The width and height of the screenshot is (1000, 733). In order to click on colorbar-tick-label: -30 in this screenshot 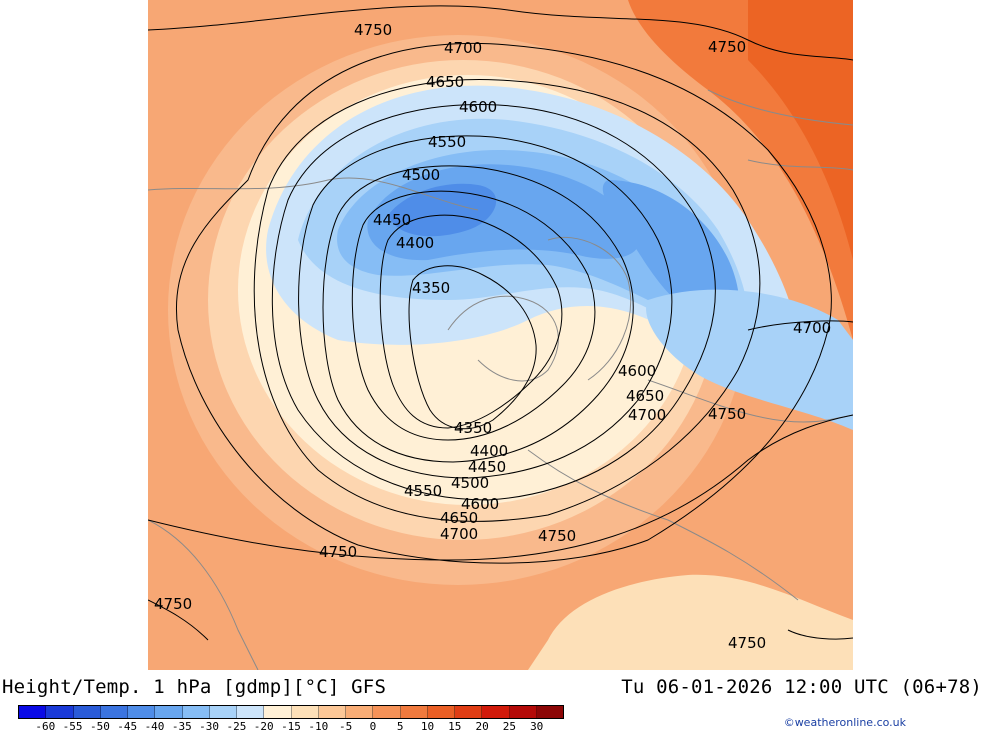, I will do `click(209, 726)`.